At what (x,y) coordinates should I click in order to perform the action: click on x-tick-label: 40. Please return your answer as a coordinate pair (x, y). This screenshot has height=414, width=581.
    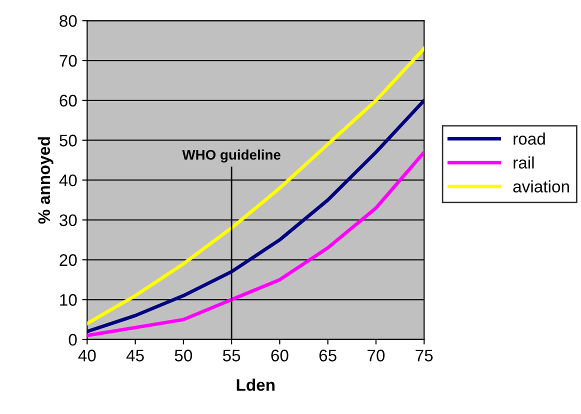
    Looking at the image, I should click on (87, 356).